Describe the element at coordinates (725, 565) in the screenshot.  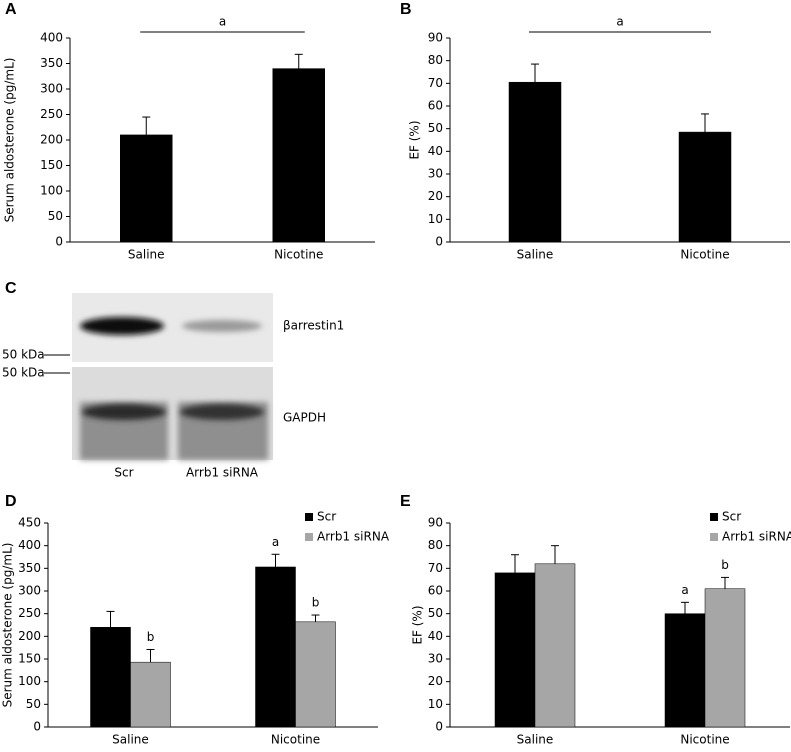
I see `significance-label: b` at that location.